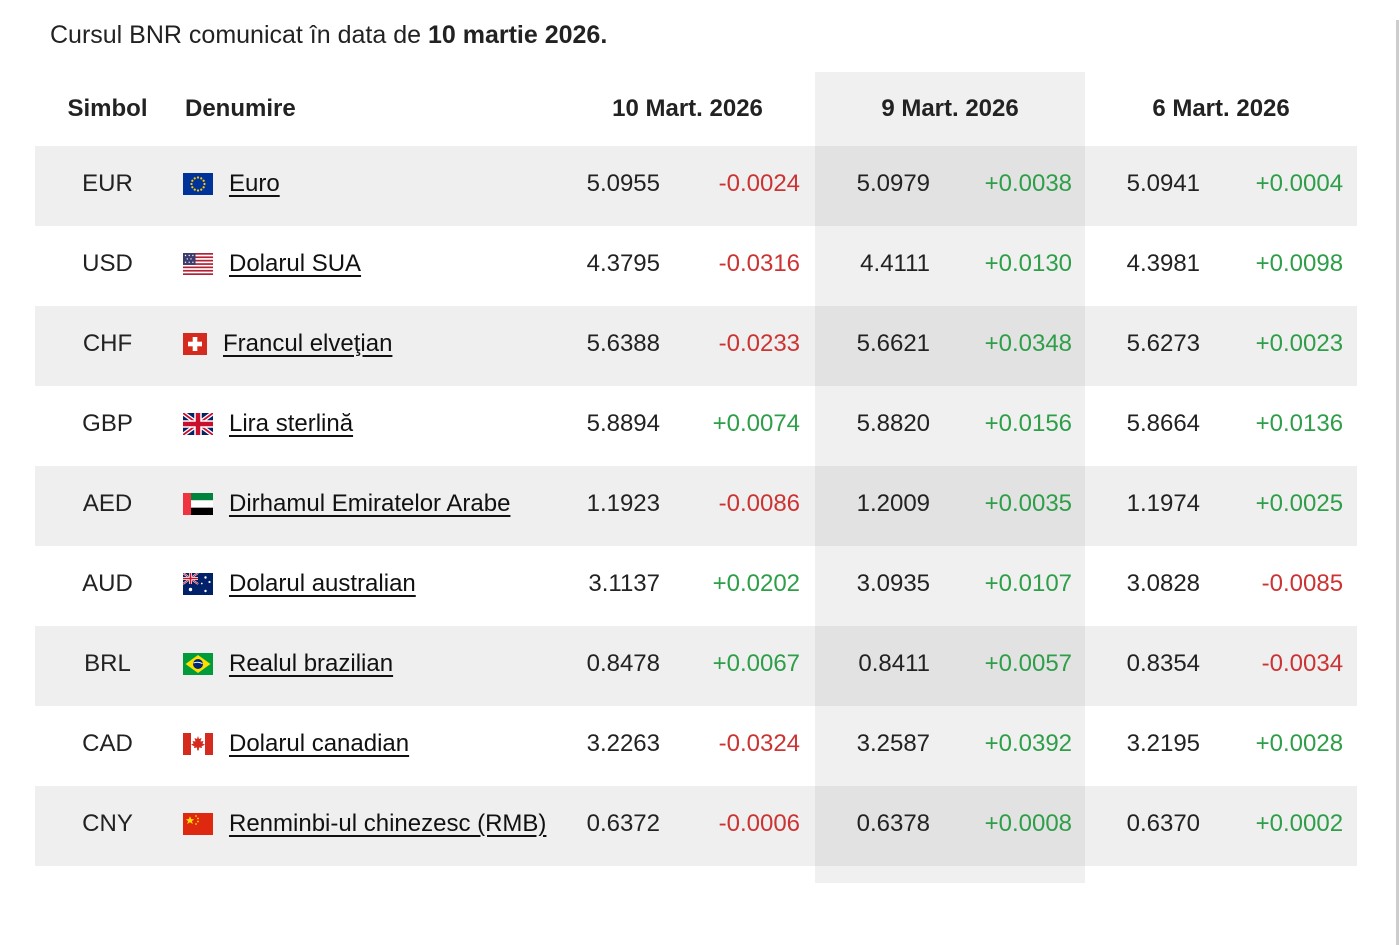 This screenshot has height=945, width=1400. What do you see at coordinates (625, 186) in the screenshot?
I see `rate-value: 5.0955` at bounding box center [625, 186].